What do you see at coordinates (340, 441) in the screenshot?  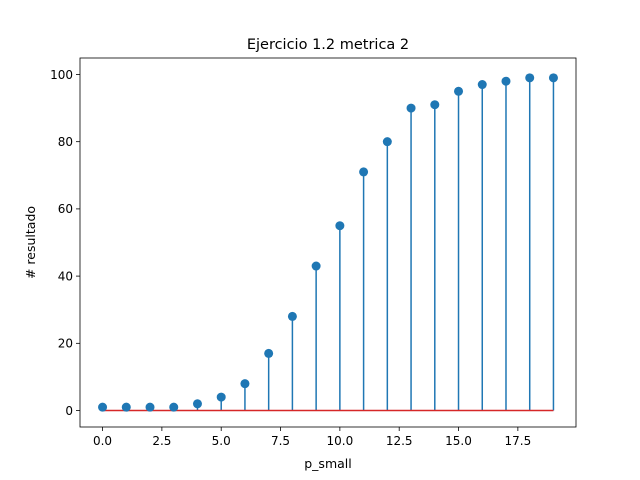 I see `x-tick-label: 10.0` at bounding box center [340, 441].